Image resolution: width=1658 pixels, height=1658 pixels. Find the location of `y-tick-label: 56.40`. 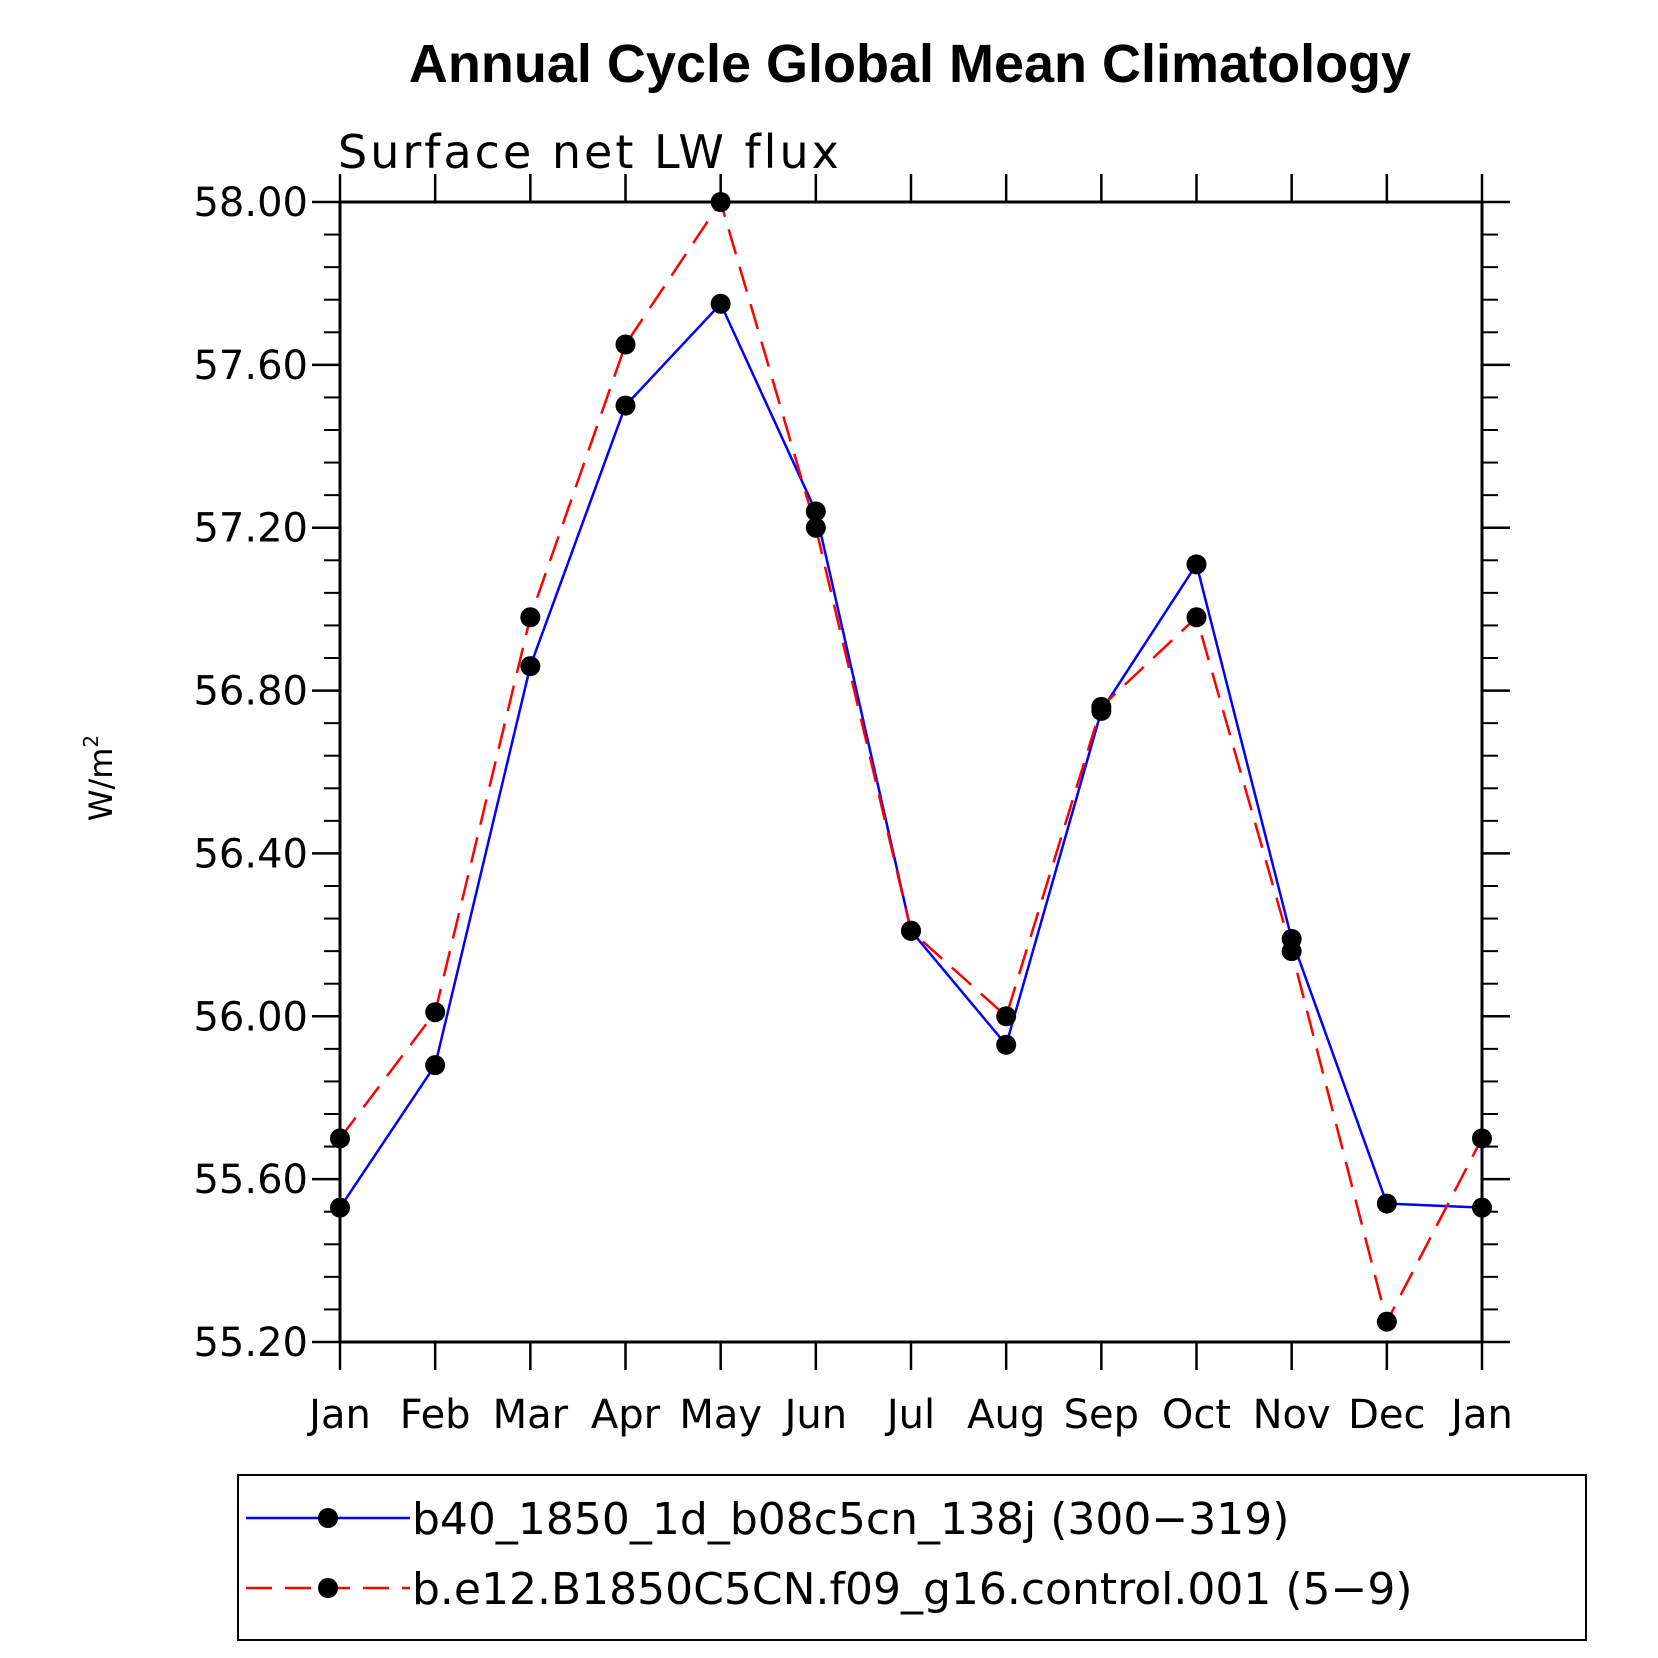

y-tick-label: 56.40 is located at coordinates (250, 854).